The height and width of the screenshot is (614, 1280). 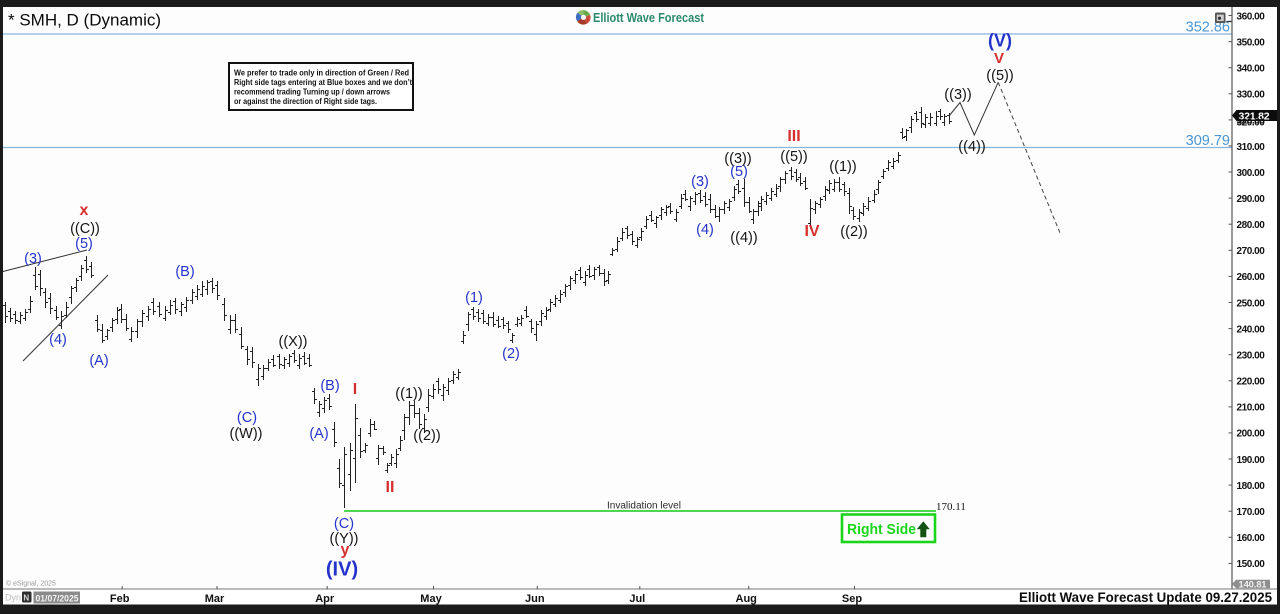 I want to click on svg-text: 270.00, so click(x=1251, y=251).